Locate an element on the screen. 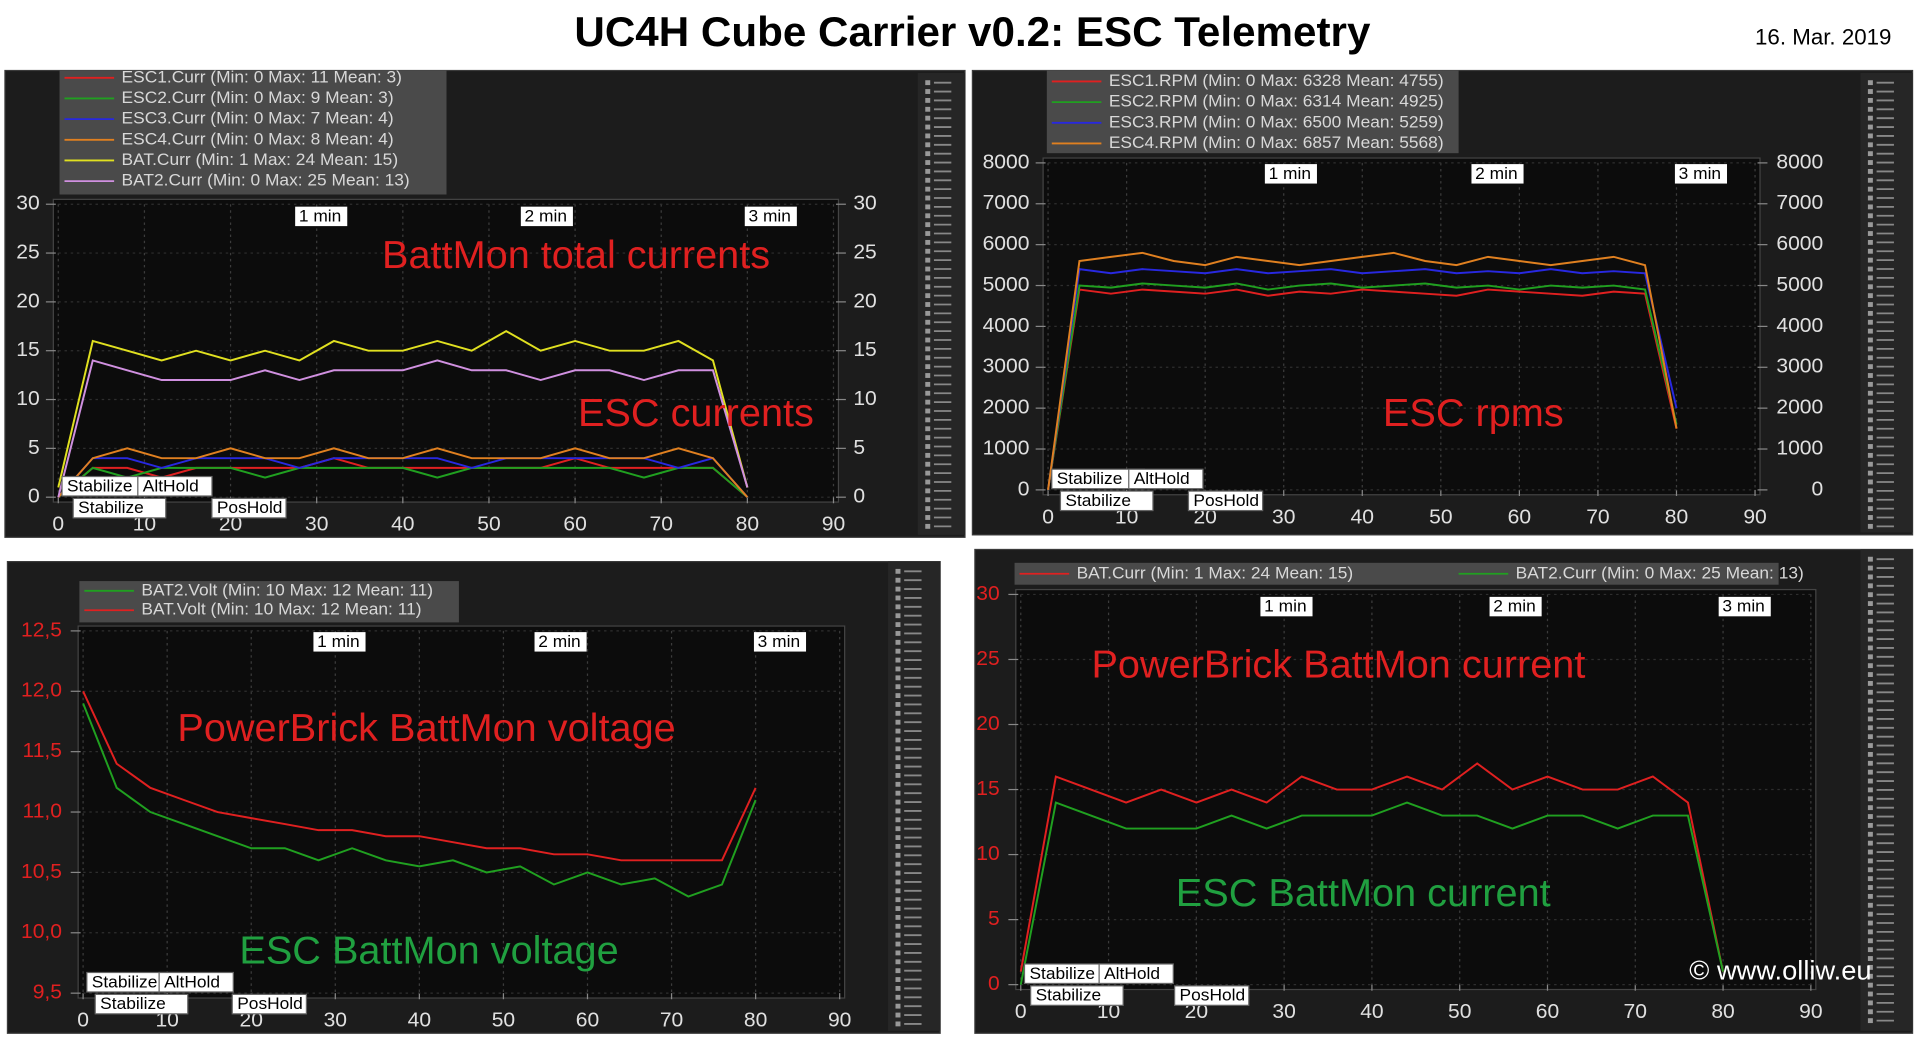 The width and height of the screenshot is (1920, 1043). x-tick-label: 50 is located at coordinates (503, 1020).